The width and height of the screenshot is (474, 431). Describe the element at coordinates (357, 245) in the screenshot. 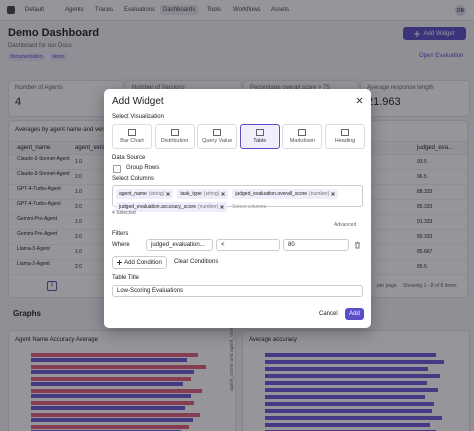

I see `delete-icon` at that location.